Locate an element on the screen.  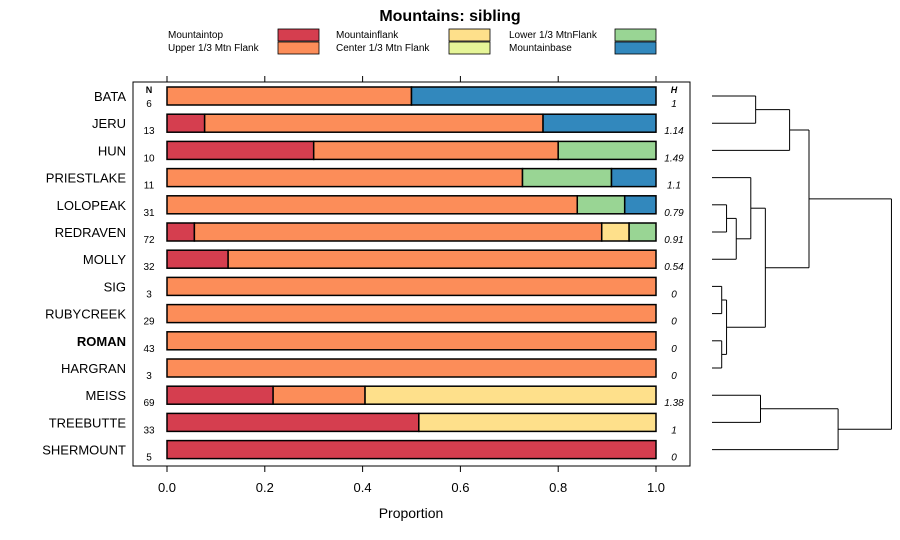
legend-label: Mountainbase is located at coordinates (540, 48).